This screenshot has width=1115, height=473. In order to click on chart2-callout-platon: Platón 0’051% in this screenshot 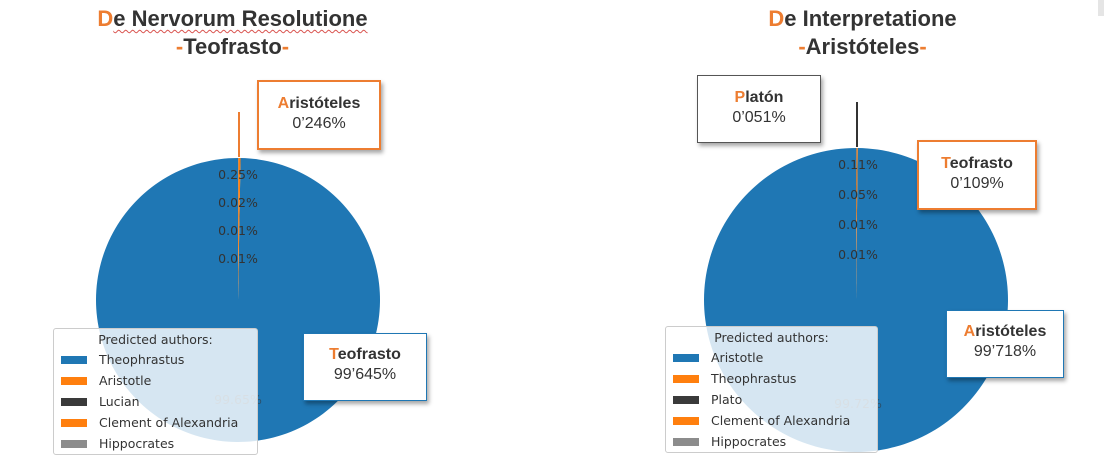, I will do `click(759, 109)`.